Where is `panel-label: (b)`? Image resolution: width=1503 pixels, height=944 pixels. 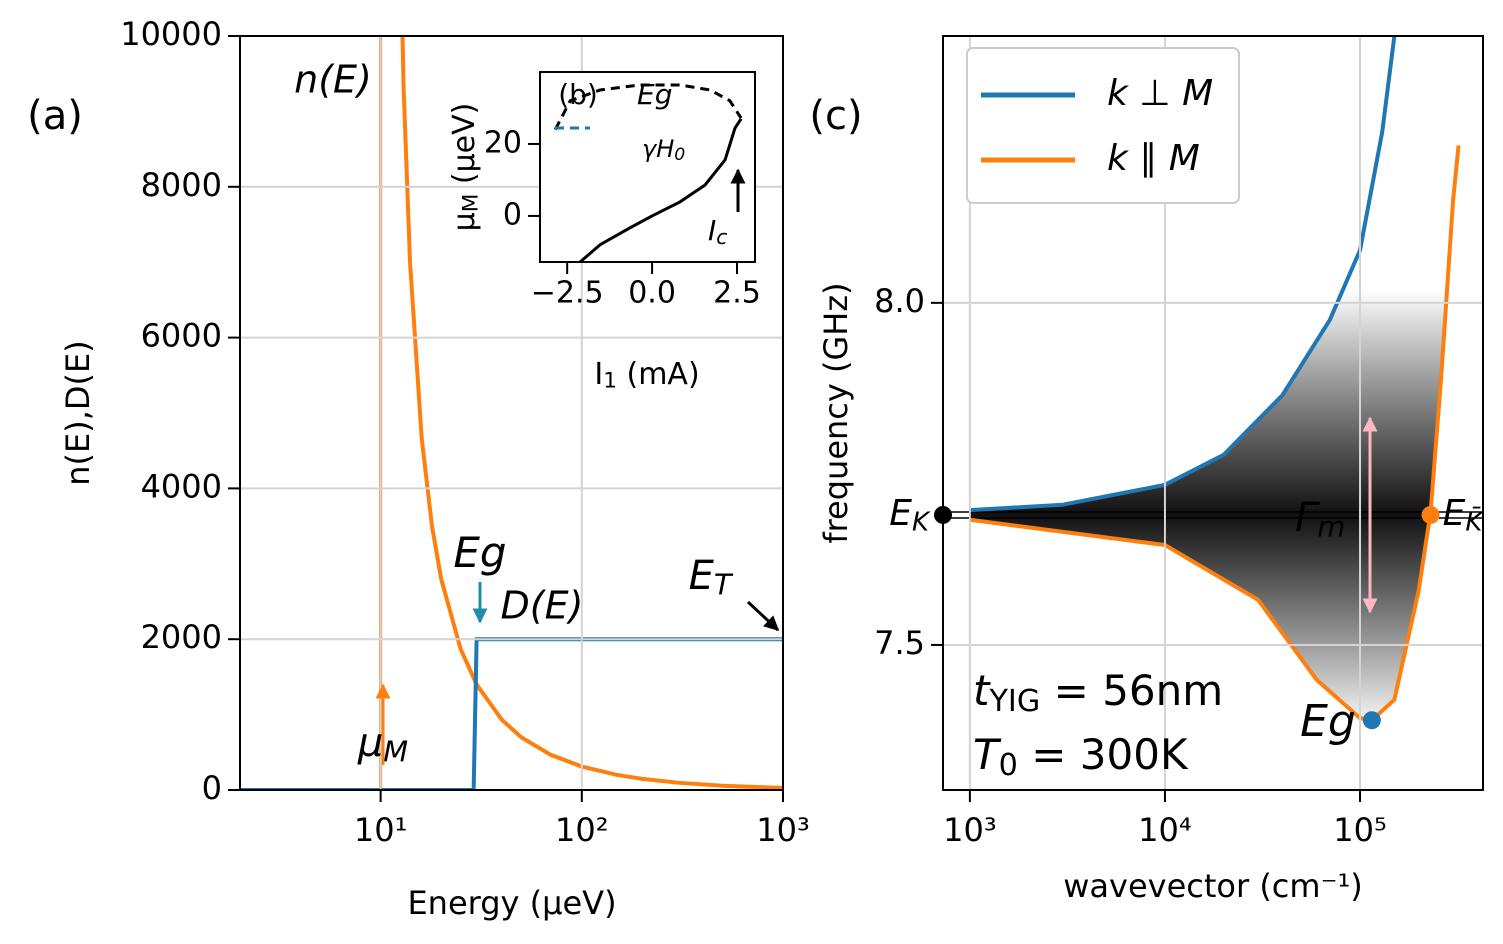 panel-label: (b) is located at coordinates (578, 94).